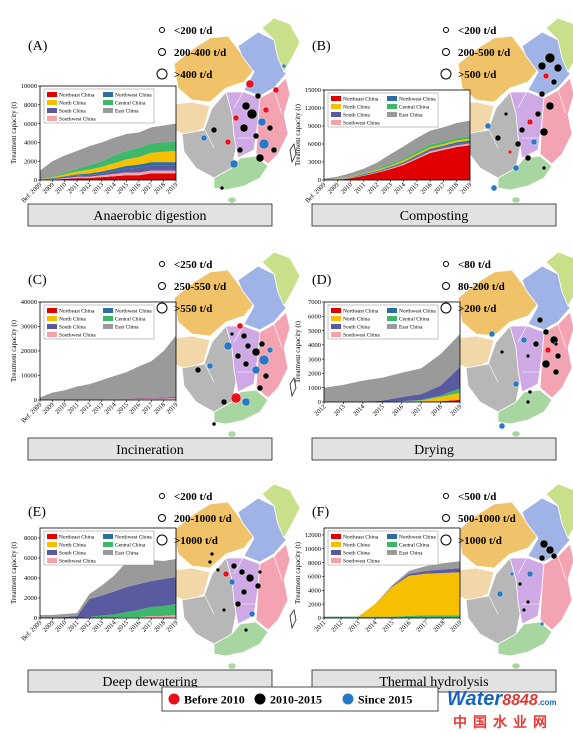  What do you see at coordinates (293, 387) in the screenshot?
I see `taiwan-outline` at bounding box center [293, 387].